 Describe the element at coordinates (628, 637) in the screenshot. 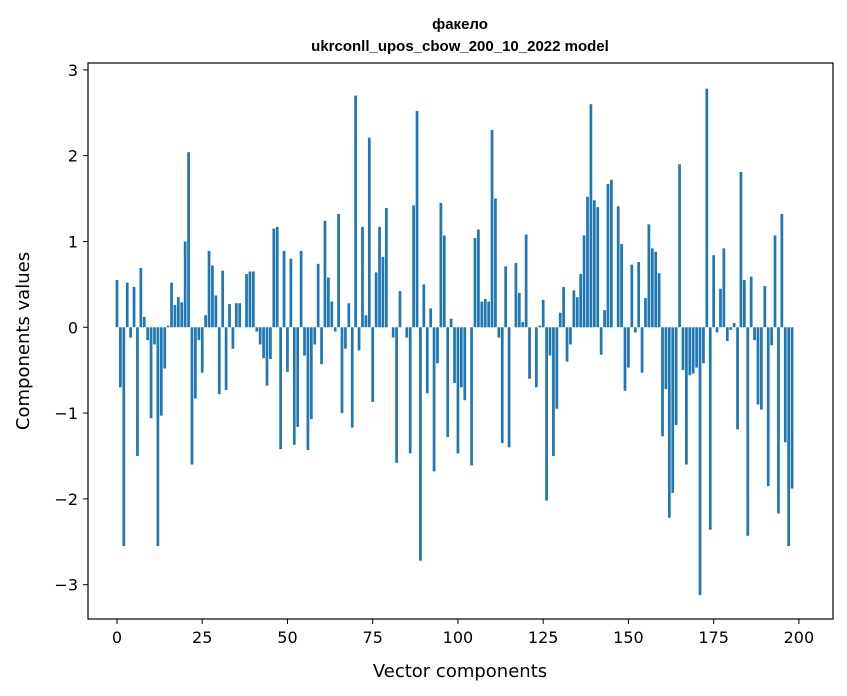

I see `x-tick-label: 150` at that location.